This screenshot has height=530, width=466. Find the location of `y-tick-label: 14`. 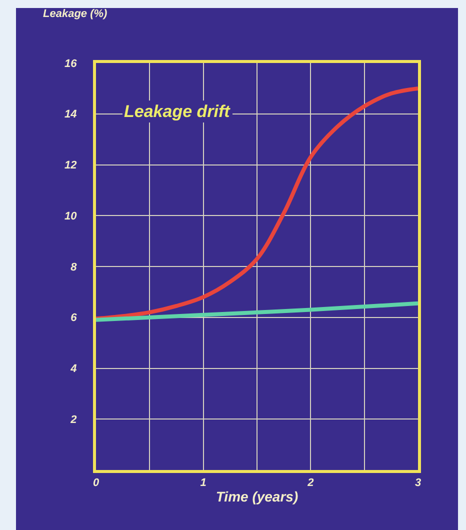

y-tick-label: 14 is located at coordinates (70, 114).